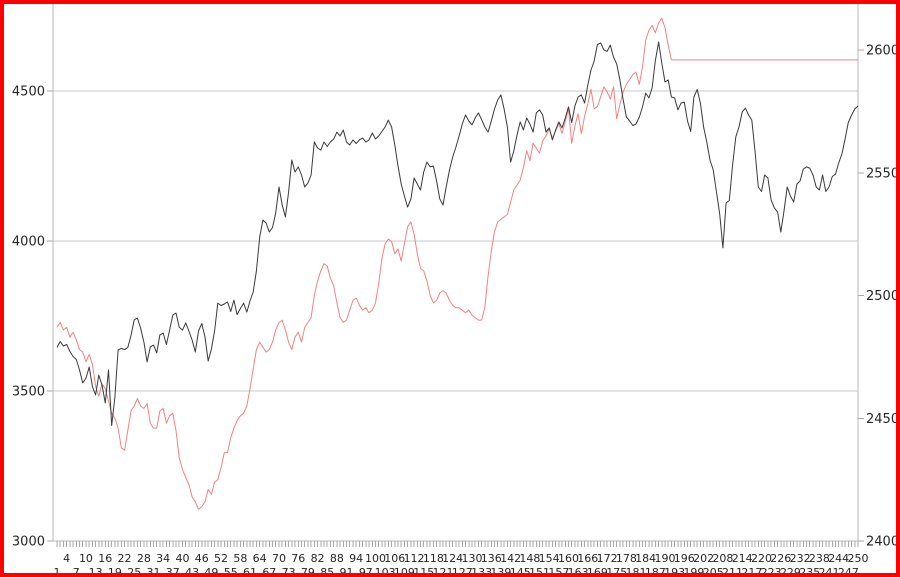 The width and height of the screenshot is (900, 577). Describe the element at coordinates (269, 569) in the screenshot. I see `x-label-row2: 67` at that location.